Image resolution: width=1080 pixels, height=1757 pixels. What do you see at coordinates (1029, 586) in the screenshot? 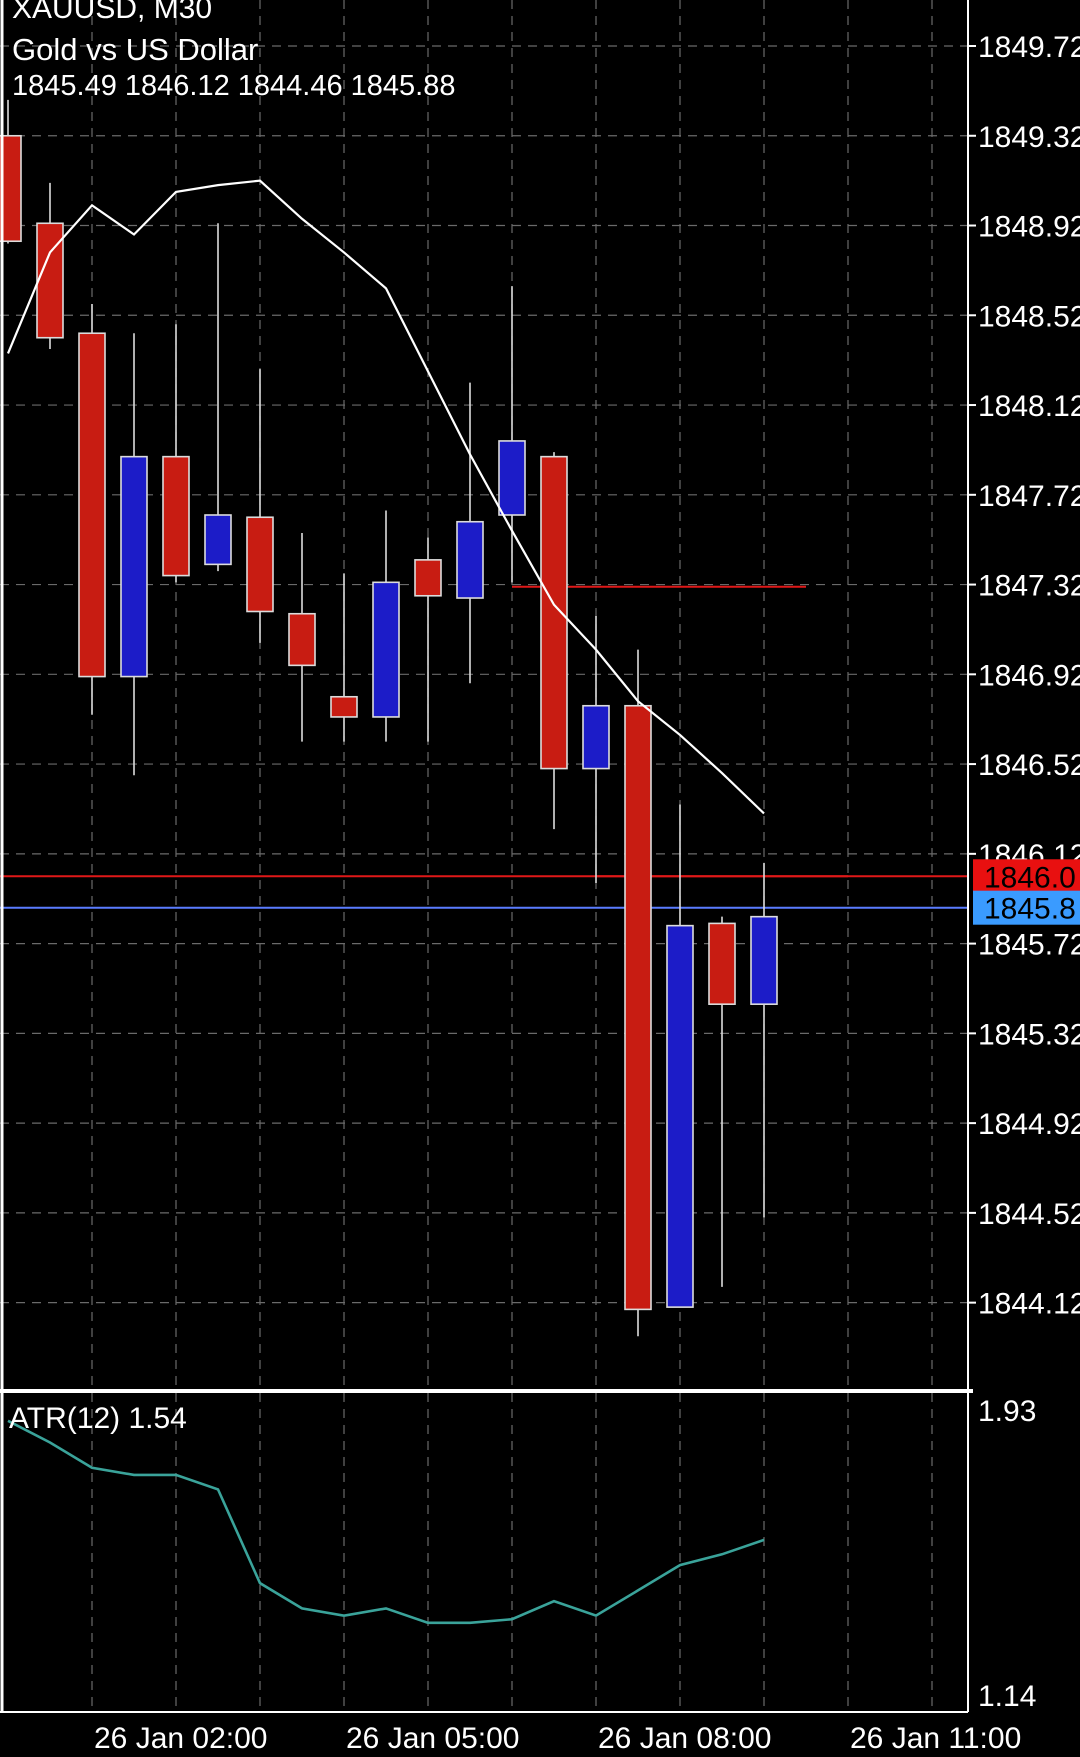
I see `y-tick-label: 1847.32` at bounding box center [1029, 586].